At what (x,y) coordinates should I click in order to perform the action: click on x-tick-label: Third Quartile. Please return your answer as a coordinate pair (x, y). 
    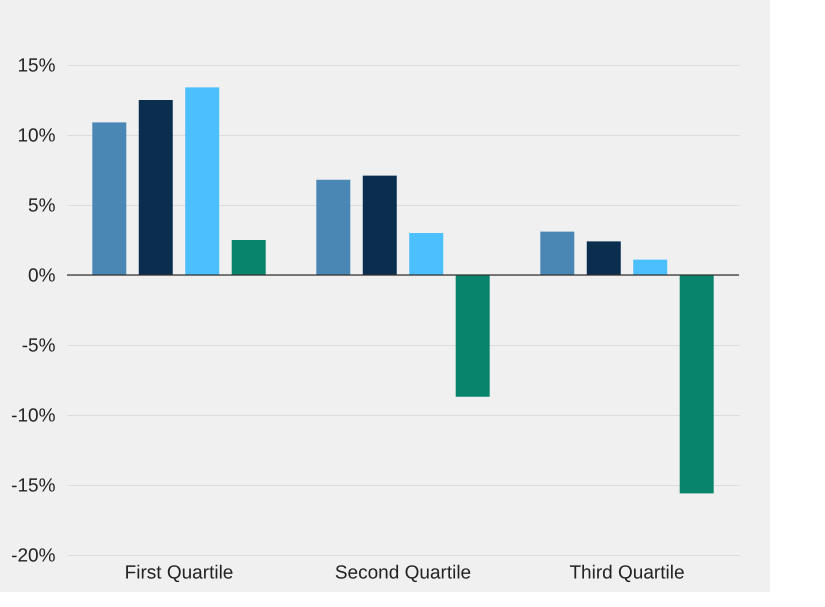
    Looking at the image, I should click on (627, 573).